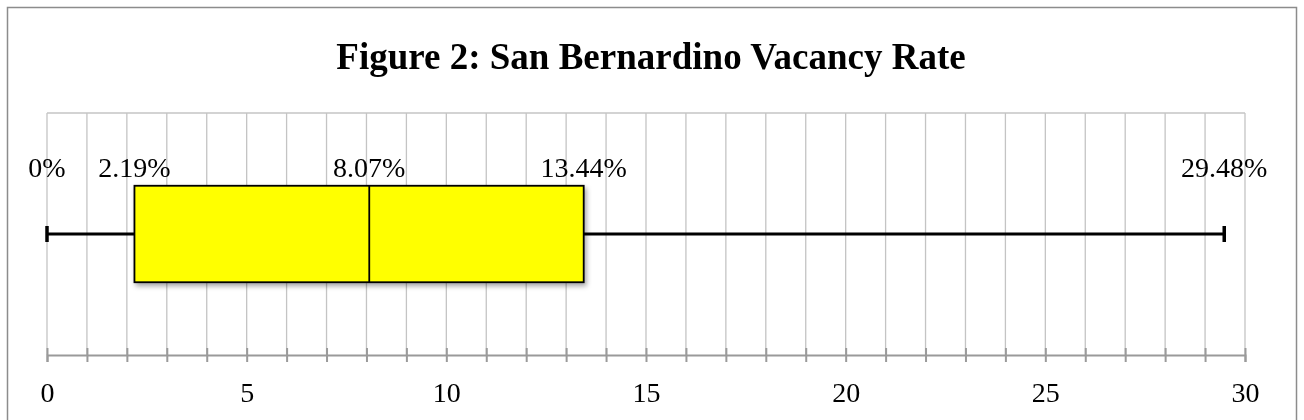 This screenshot has height=420, width=1304. Describe the element at coordinates (1045, 392) in the screenshot. I see `x-tick-label: 25` at that location.